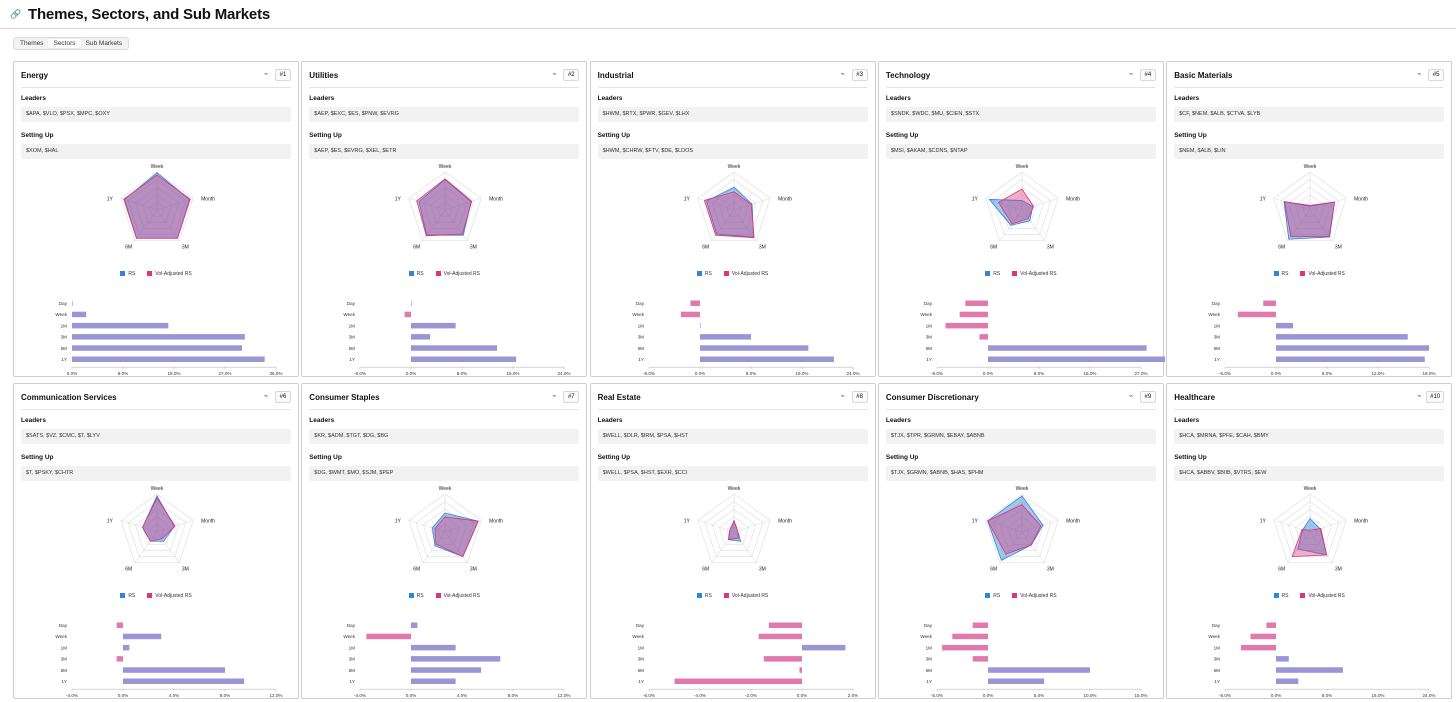 Image resolution: width=1456 pixels, height=702 pixels. Describe the element at coordinates (649, 695) in the screenshot. I see `bar-x-tick-label: -6.0%` at that location.